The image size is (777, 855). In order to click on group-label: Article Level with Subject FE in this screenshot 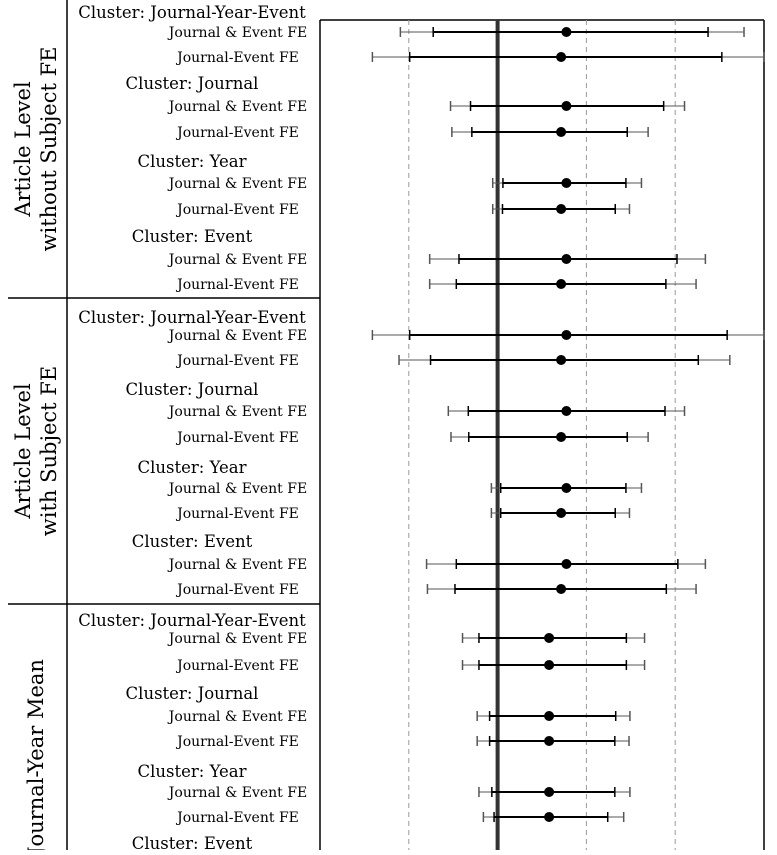, I will do `click(36, 451)`.